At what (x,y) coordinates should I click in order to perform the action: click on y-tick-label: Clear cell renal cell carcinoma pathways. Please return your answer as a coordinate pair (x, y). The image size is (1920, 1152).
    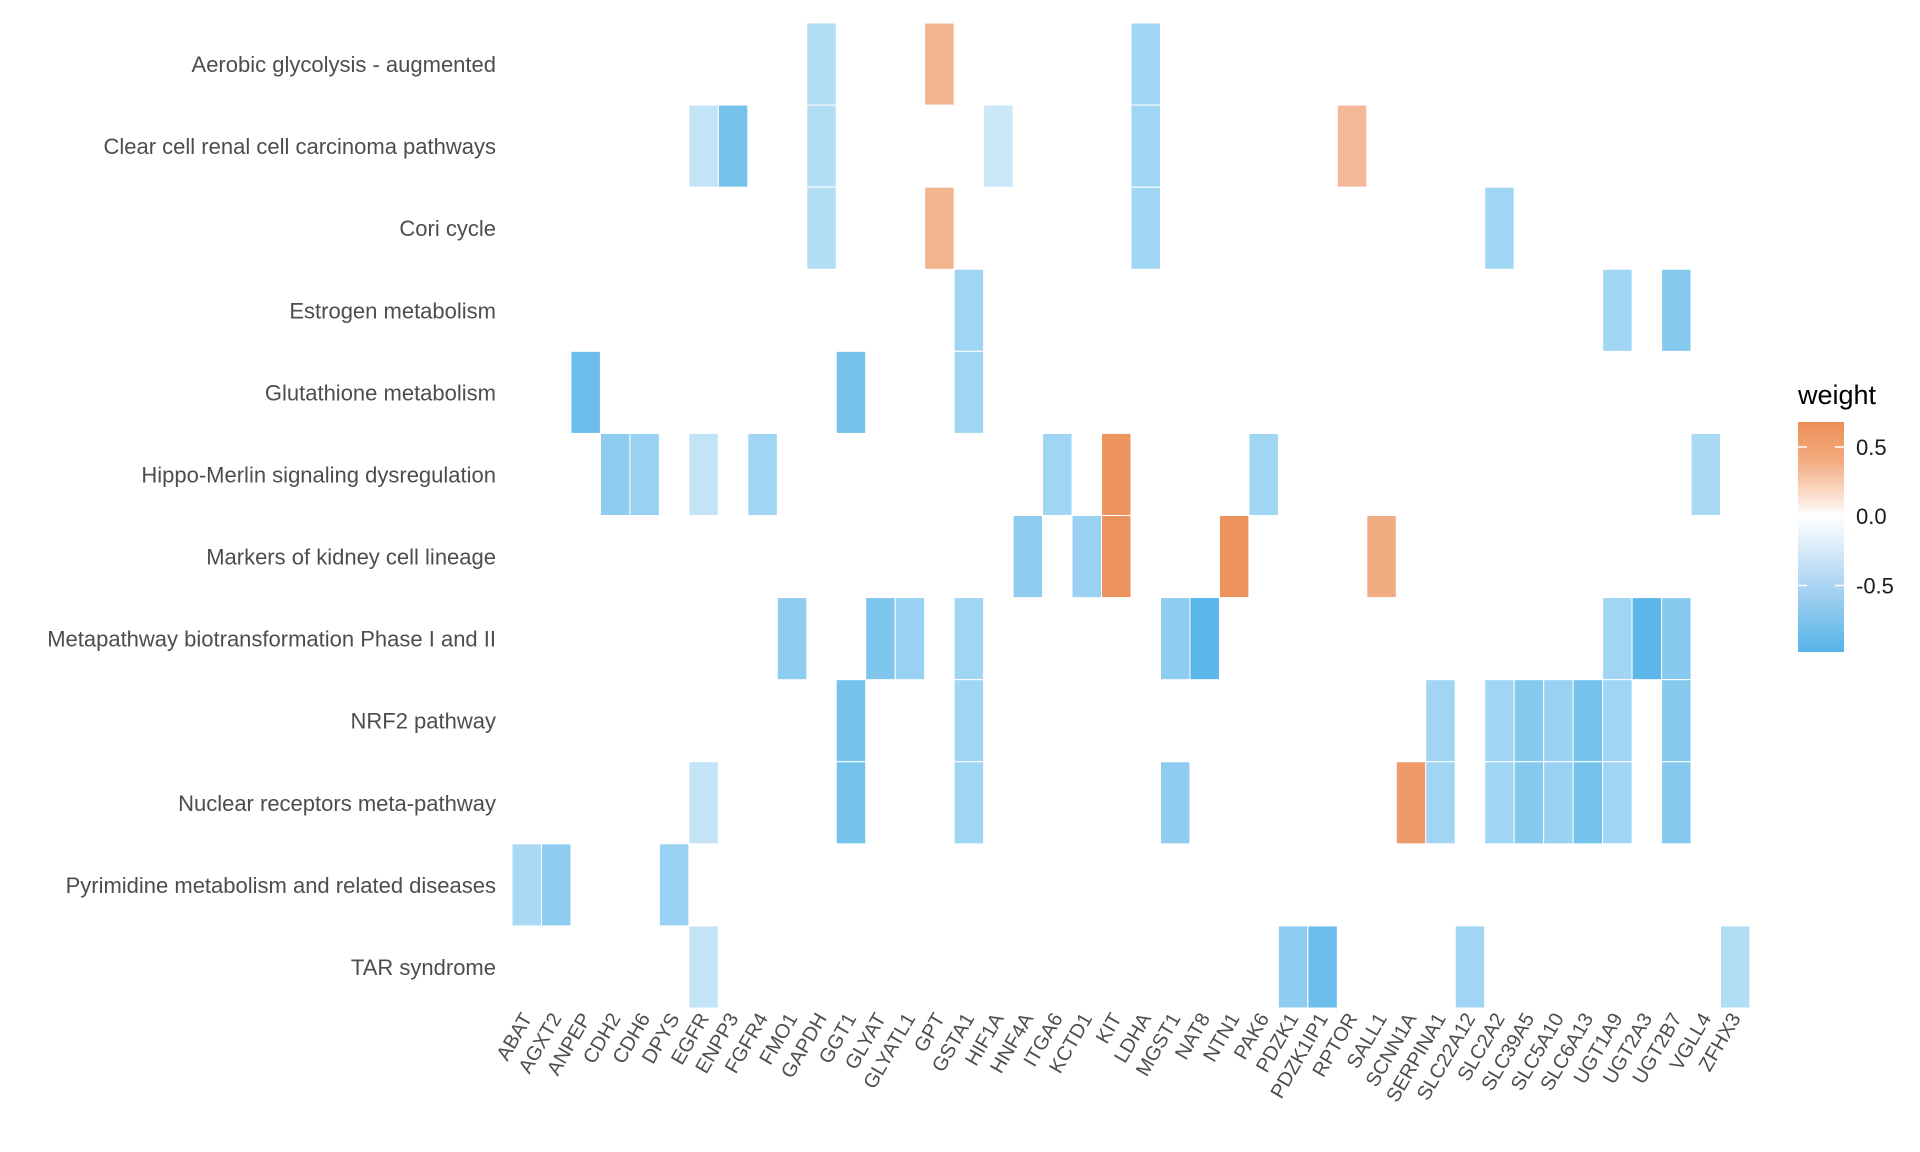
    Looking at the image, I should click on (300, 146).